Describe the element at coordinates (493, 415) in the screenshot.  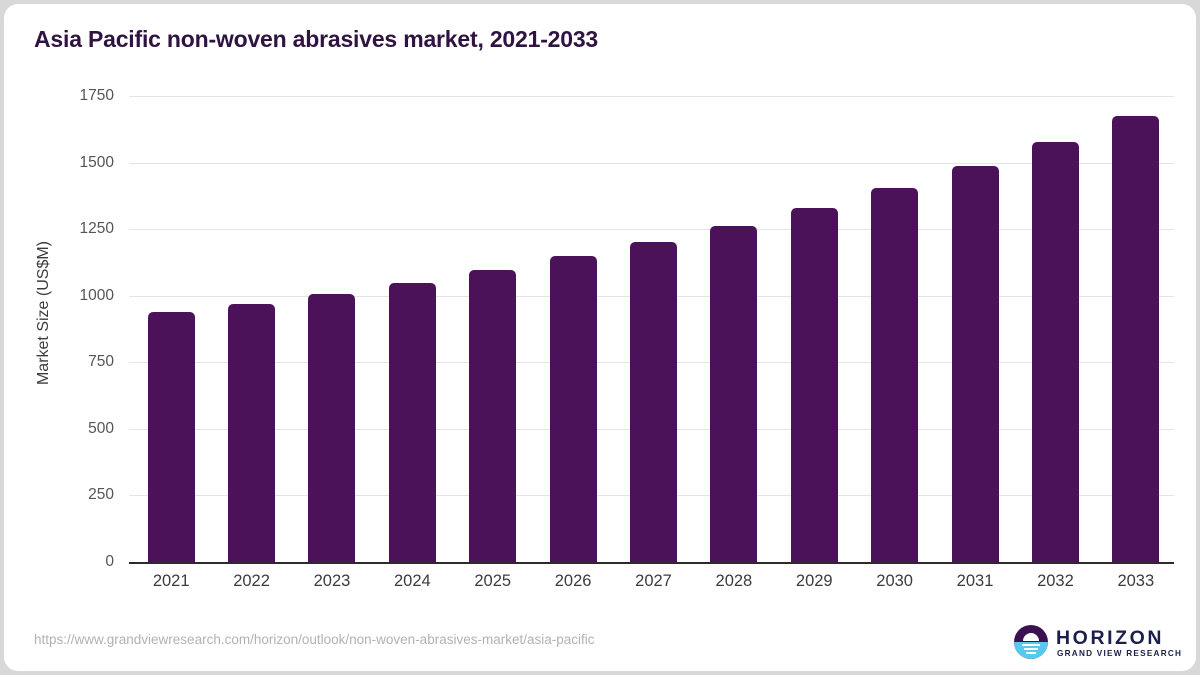
I see `bar-2025` at that location.